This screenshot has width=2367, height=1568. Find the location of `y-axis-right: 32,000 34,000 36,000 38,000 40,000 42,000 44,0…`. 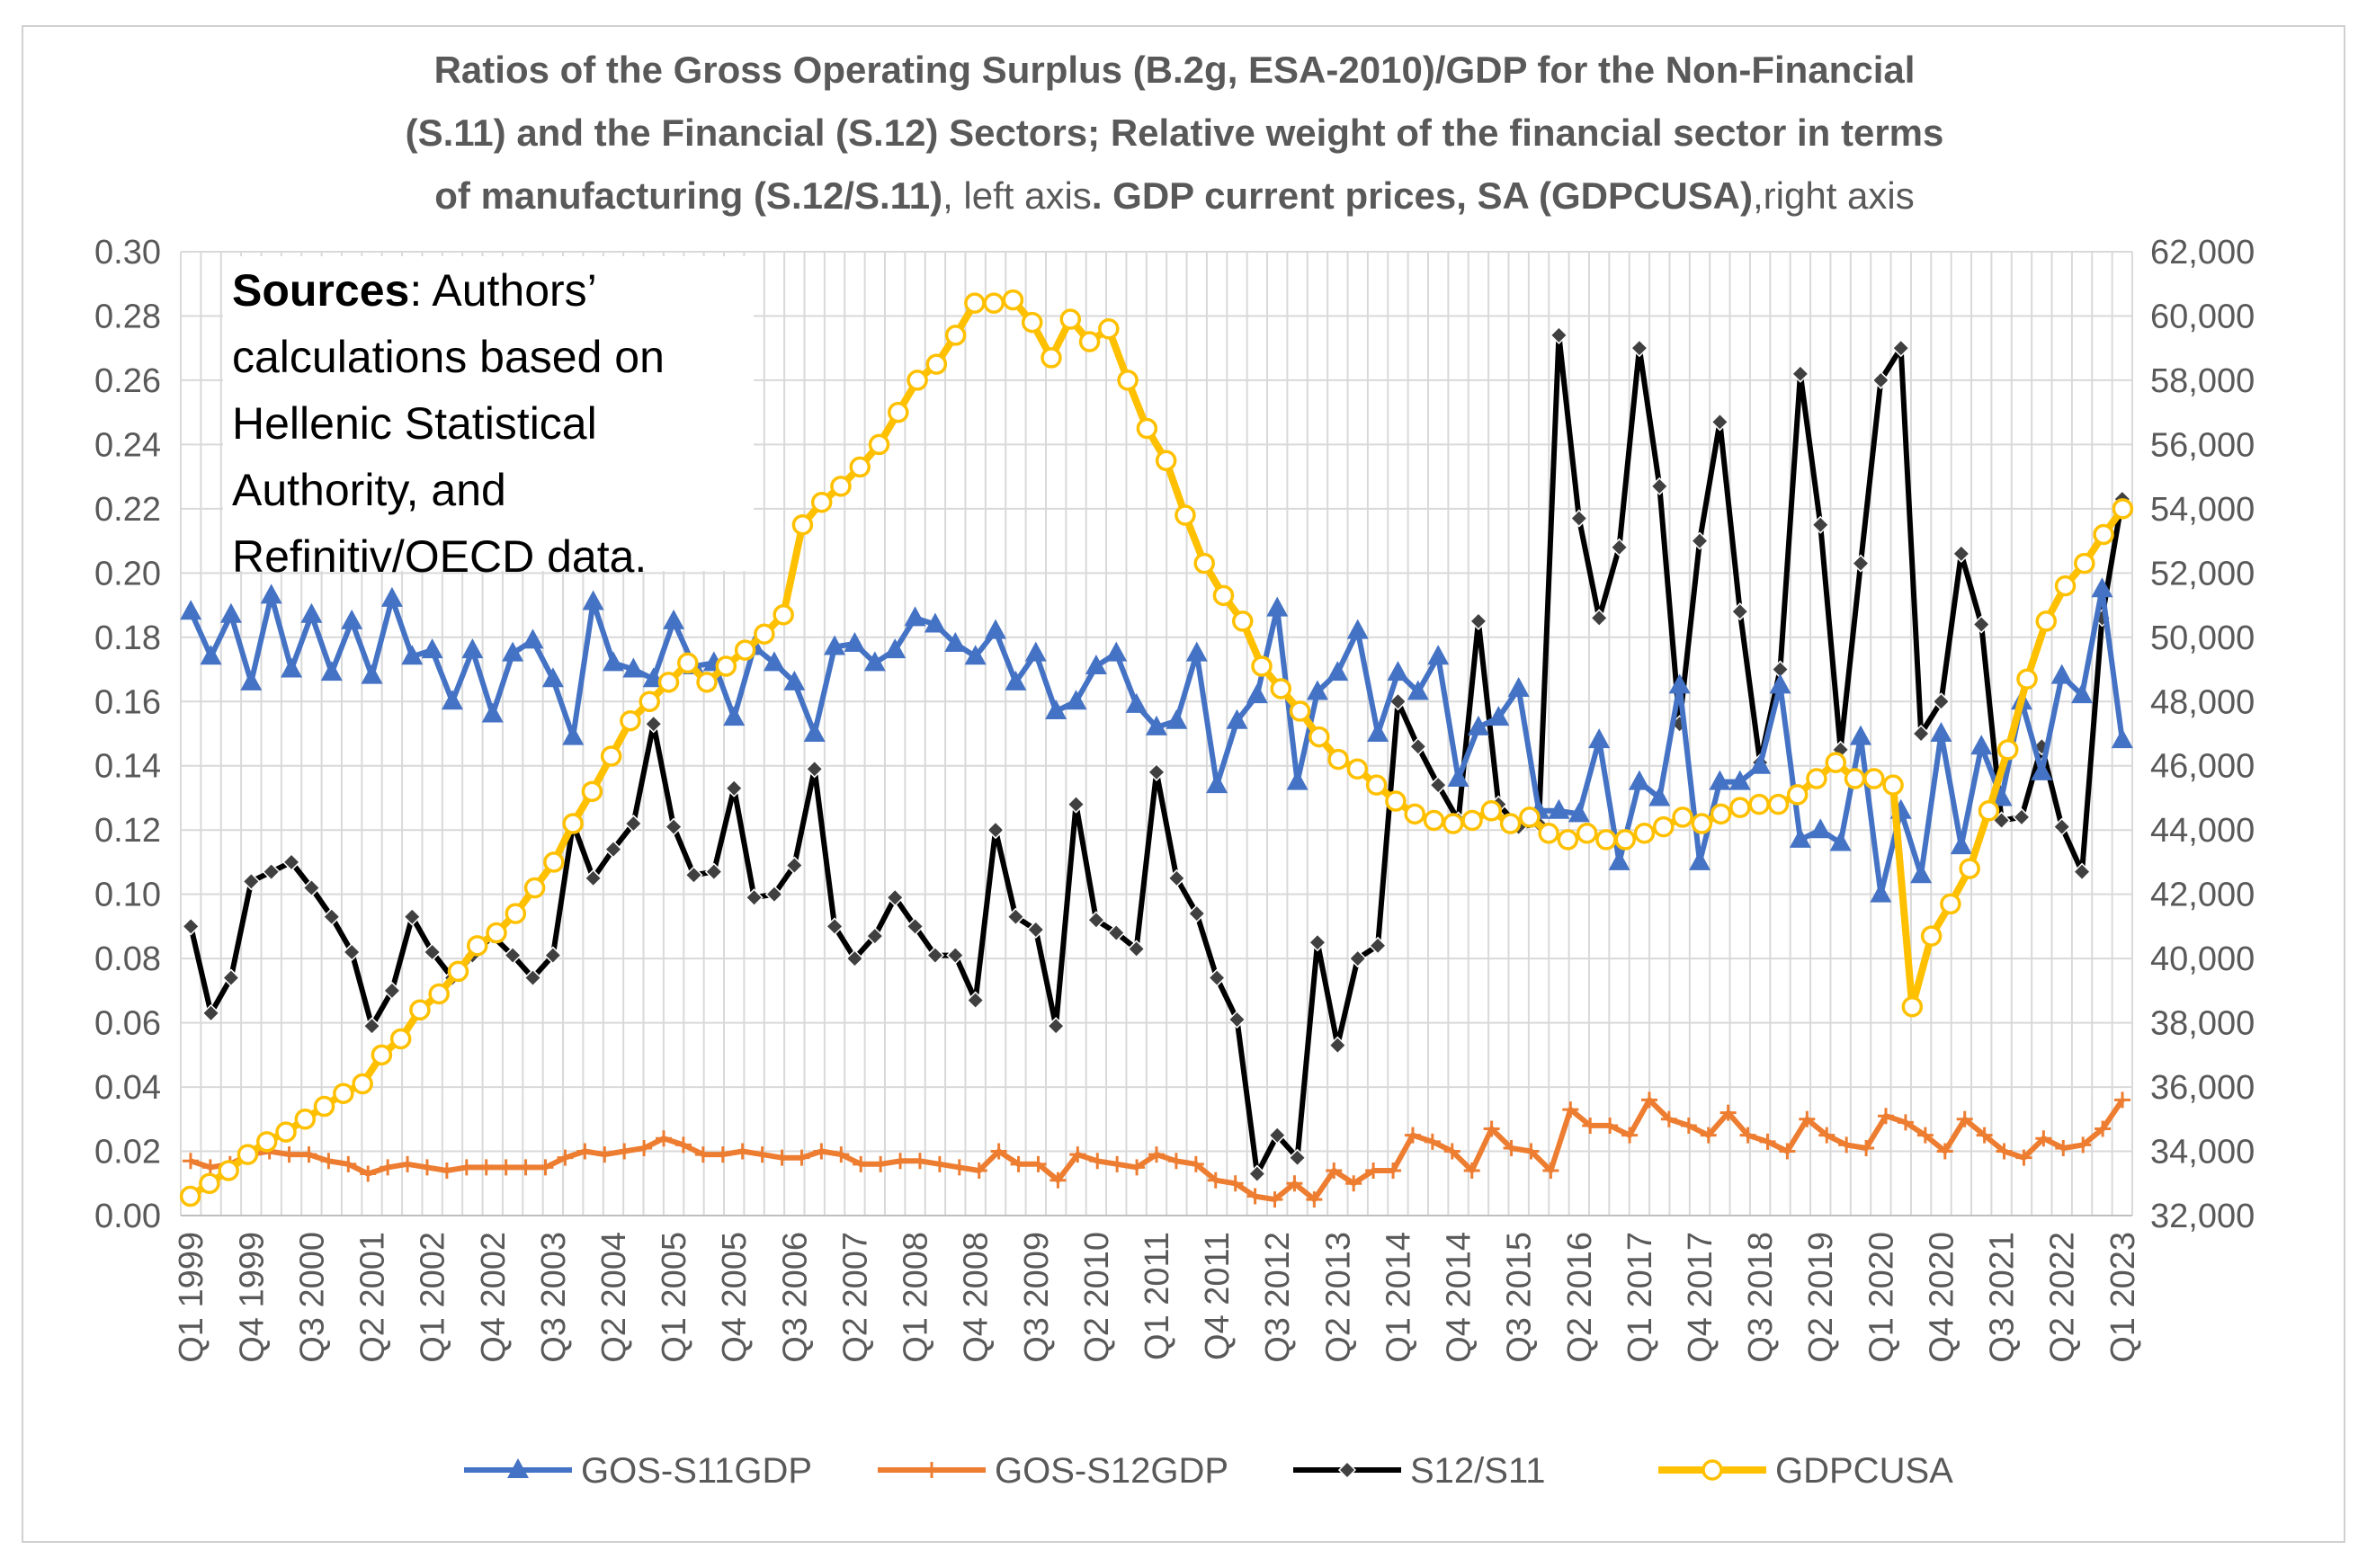

y-axis-right: 32,000 34,000 36,000 38,000 40,000 42,000 44,0… is located at coordinates (2202, 734).